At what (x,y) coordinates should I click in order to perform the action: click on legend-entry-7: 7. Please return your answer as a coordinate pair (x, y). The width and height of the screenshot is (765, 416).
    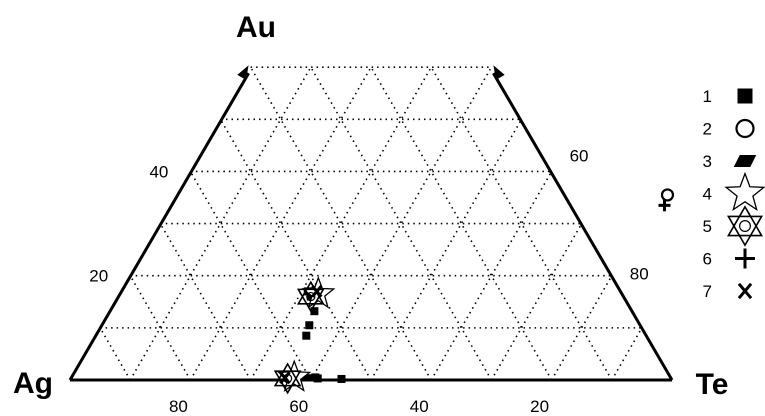
    Looking at the image, I should click on (728, 291).